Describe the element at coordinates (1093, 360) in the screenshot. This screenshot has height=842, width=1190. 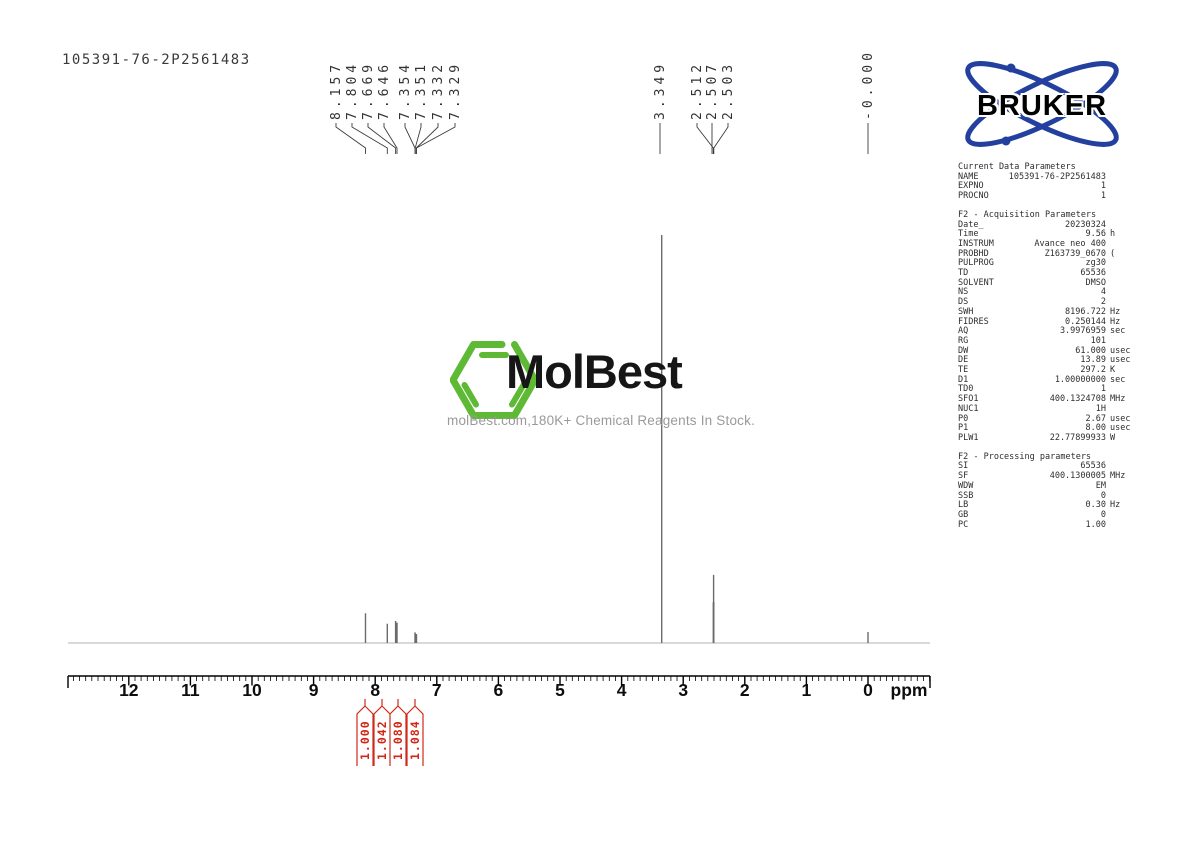
I see `param-value: 13.89` at that location.